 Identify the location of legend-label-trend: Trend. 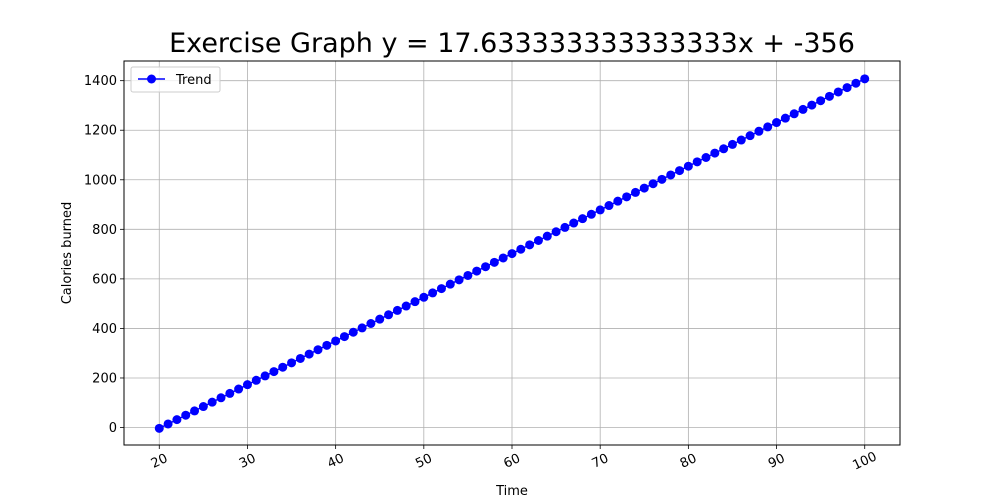
(193, 80).